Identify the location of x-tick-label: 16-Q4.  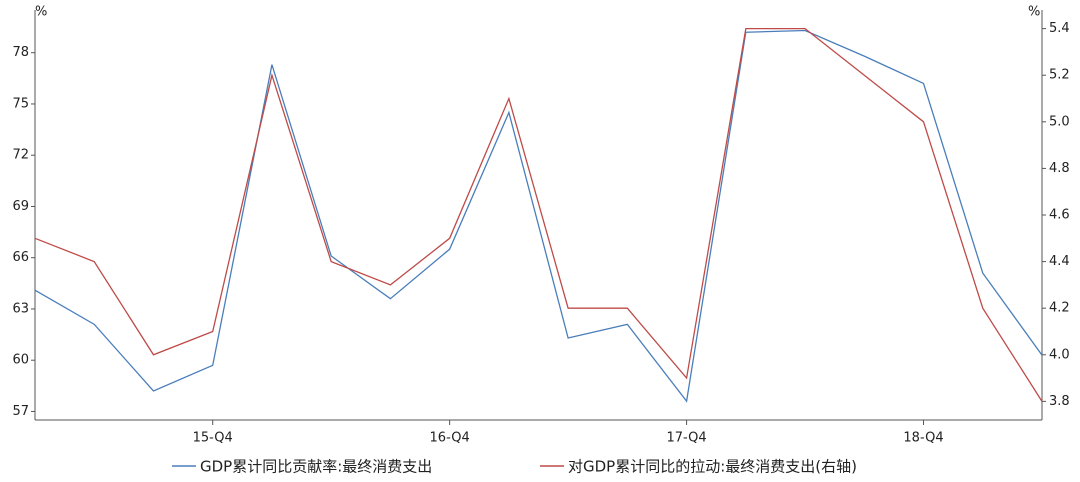
(450, 438).